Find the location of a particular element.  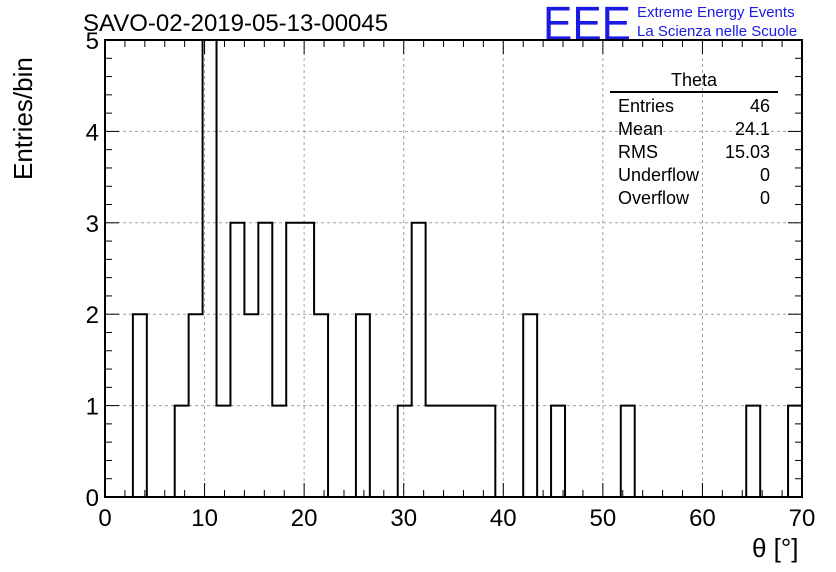

stats-row-entries: Entries 46 is located at coordinates (694, 106).